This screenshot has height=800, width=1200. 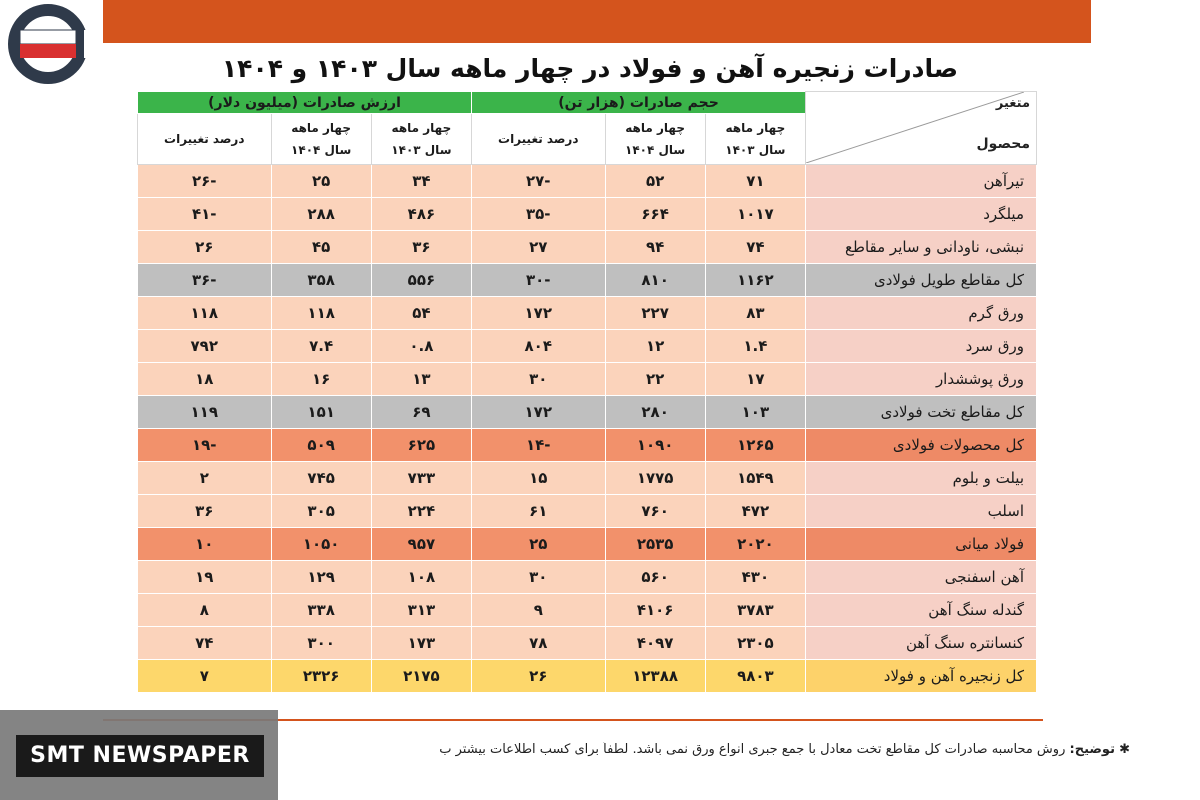 I want to click on brand-logo-text: SMT NEWSPAPER, so click(x=140, y=756).